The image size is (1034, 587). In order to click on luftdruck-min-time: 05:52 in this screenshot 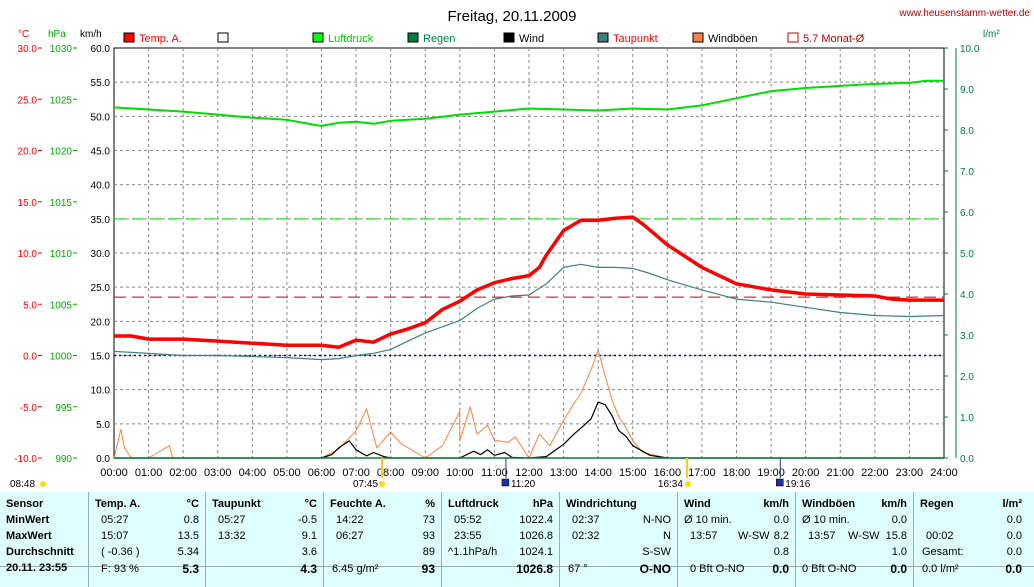, I will do `click(468, 520)`.